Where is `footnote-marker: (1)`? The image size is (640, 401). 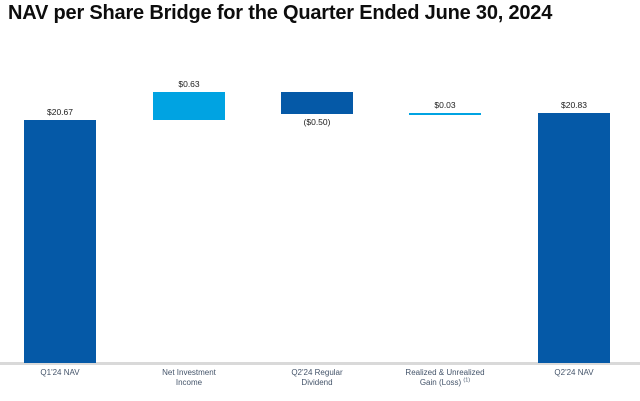
footnote-marker: (1) is located at coordinates (467, 379).